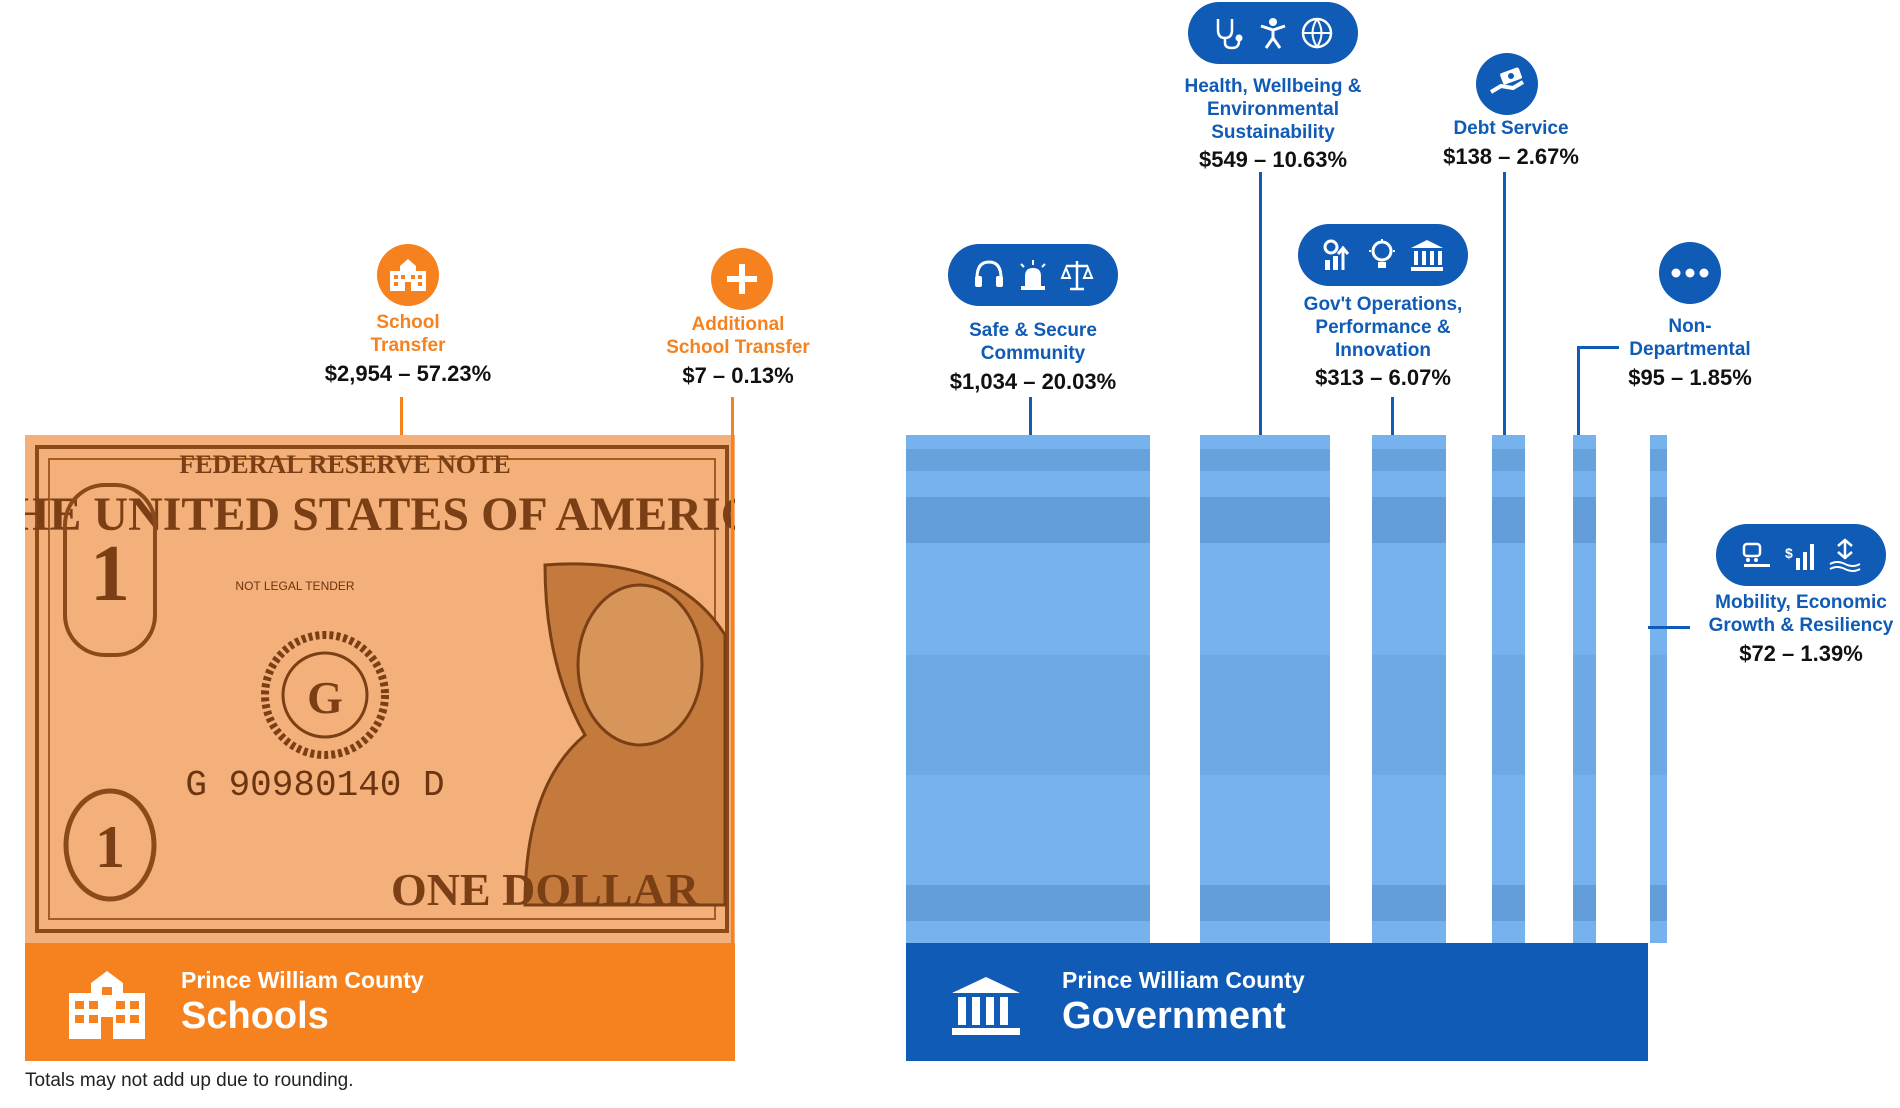 The image size is (1900, 1108). What do you see at coordinates (110, 847) in the screenshot?
I see `bill-digit-bottom: 1` at bounding box center [110, 847].